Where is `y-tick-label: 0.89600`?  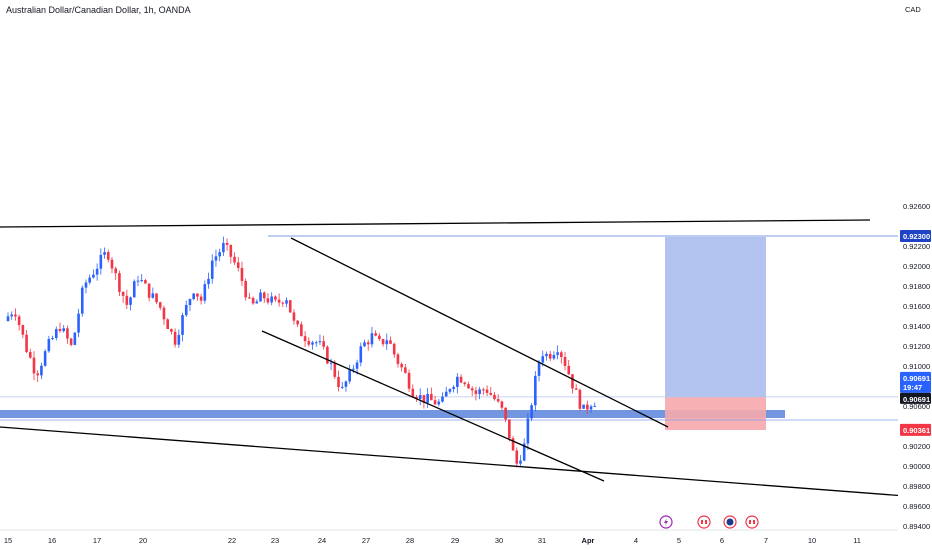 y-tick-label: 0.89600 is located at coordinates (916, 506).